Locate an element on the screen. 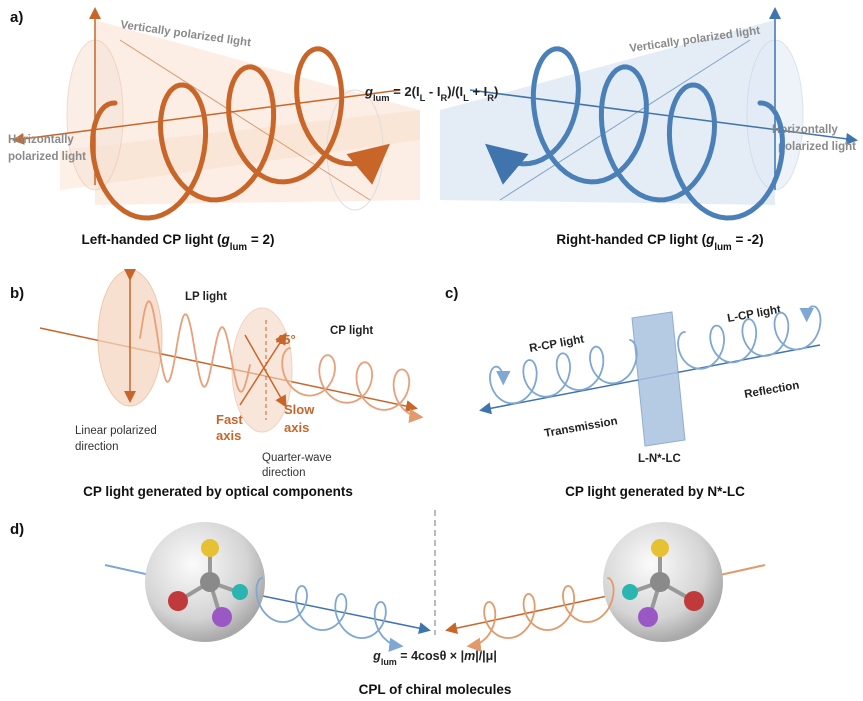  lcp-helix is located at coordinates (749, 337).